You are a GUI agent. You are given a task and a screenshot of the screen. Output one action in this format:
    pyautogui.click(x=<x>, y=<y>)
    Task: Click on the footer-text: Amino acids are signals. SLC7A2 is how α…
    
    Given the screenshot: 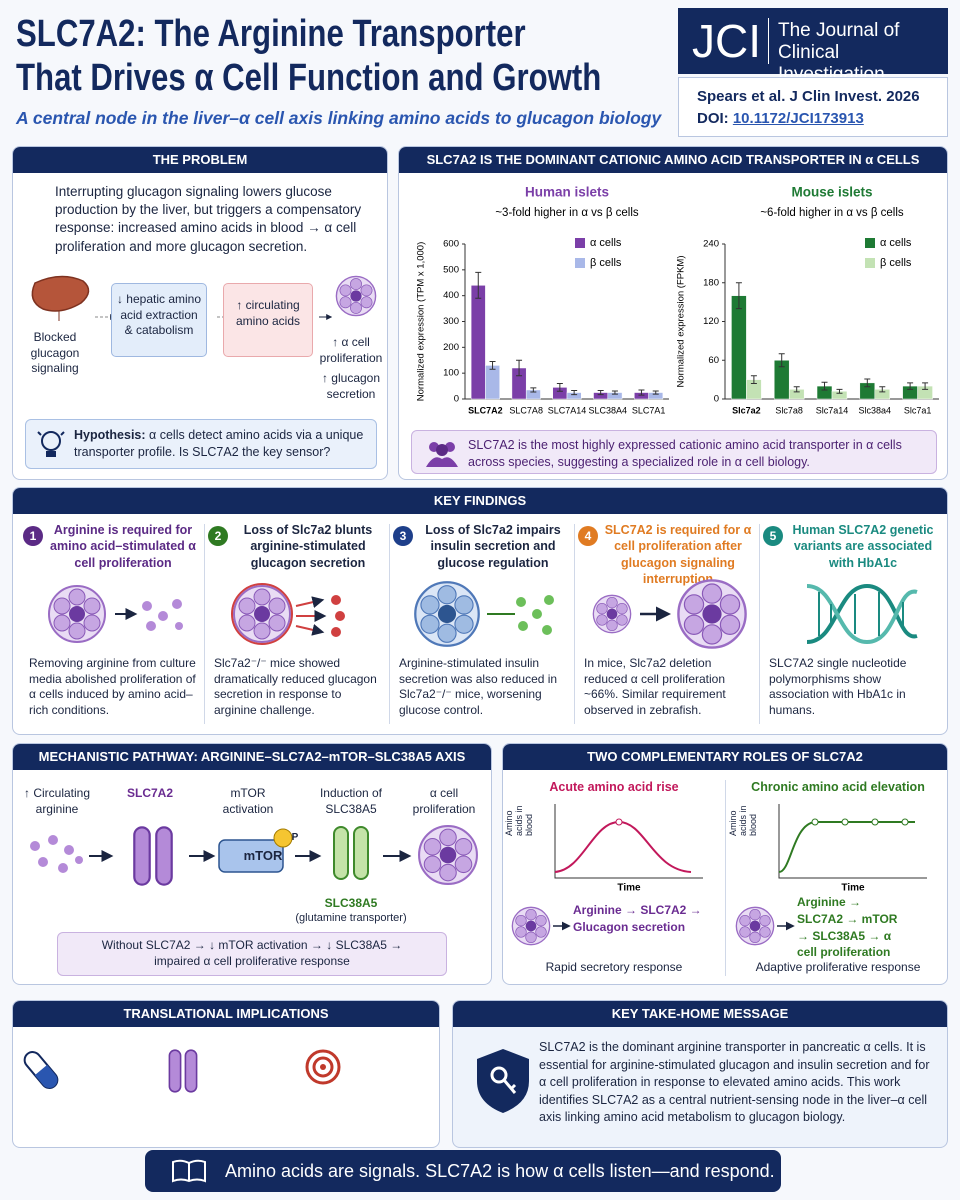 What is the action you would take?
    pyautogui.click(x=500, y=1171)
    